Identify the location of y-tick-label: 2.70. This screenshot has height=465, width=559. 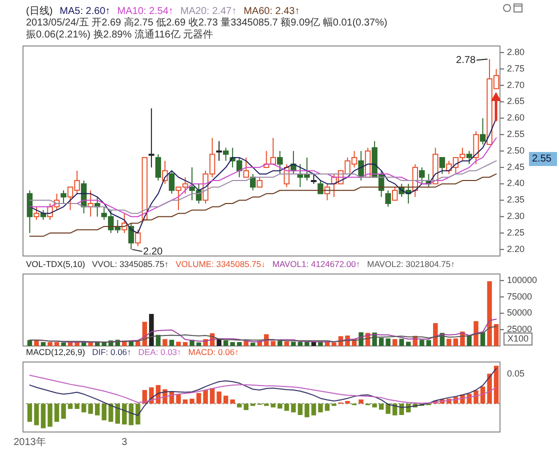
(516, 85).